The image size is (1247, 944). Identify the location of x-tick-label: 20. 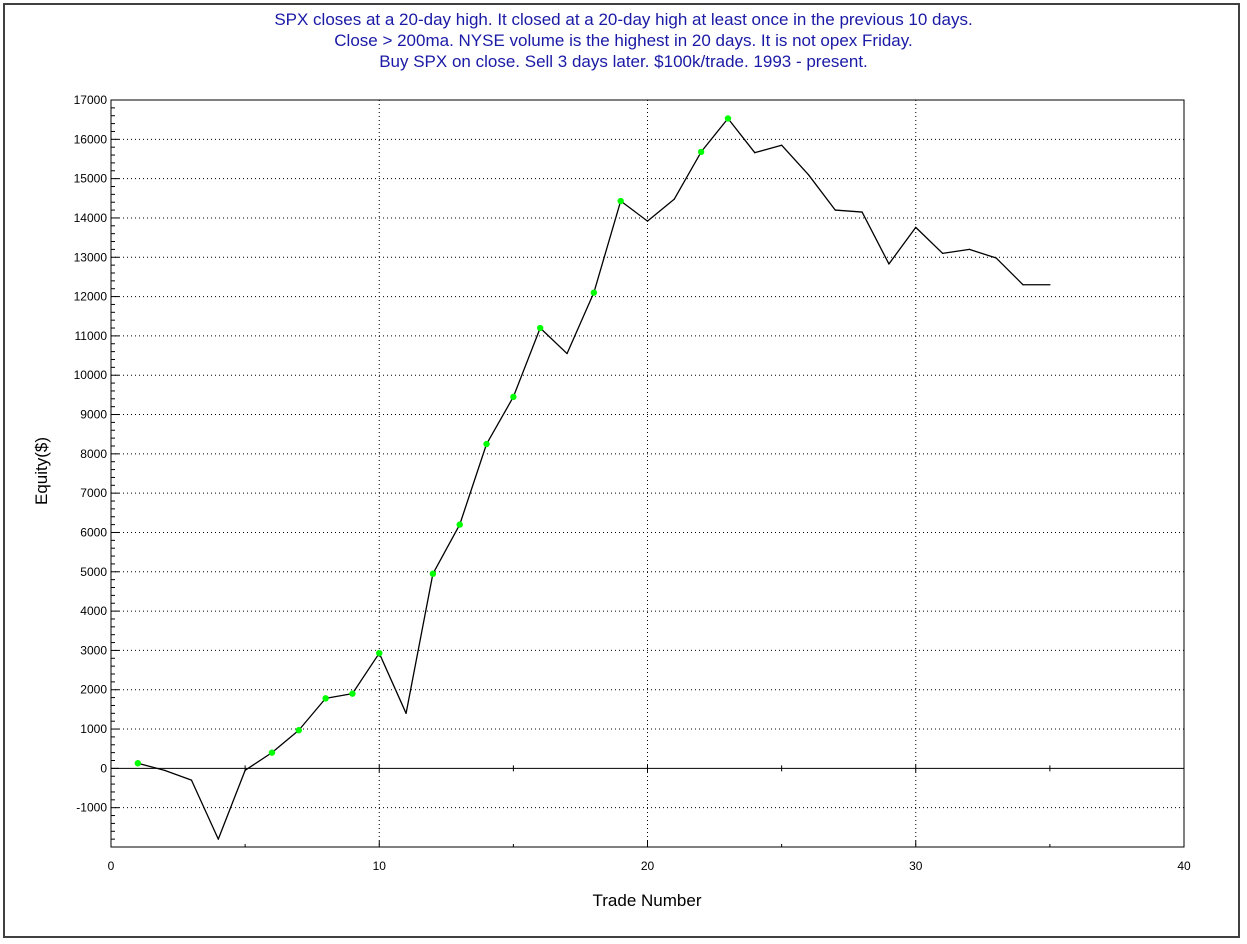
(648, 866).